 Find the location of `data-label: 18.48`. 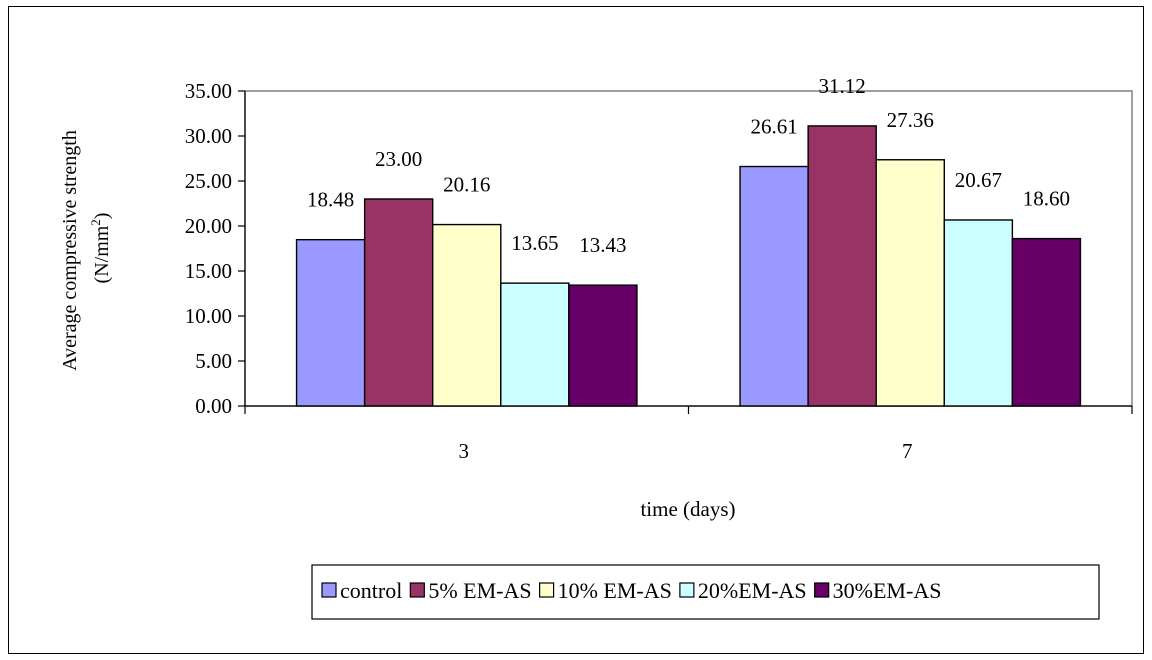

data-label: 18.48 is located at coordinates (330, 200).